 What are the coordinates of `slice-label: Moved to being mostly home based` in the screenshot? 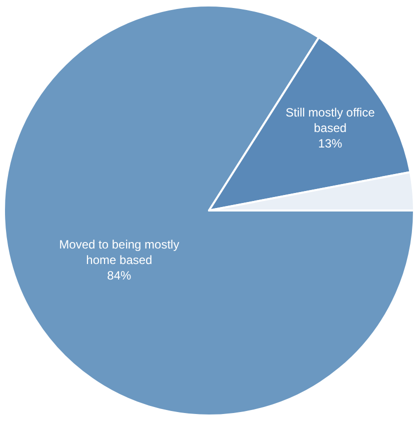 It's located at (119, 252).